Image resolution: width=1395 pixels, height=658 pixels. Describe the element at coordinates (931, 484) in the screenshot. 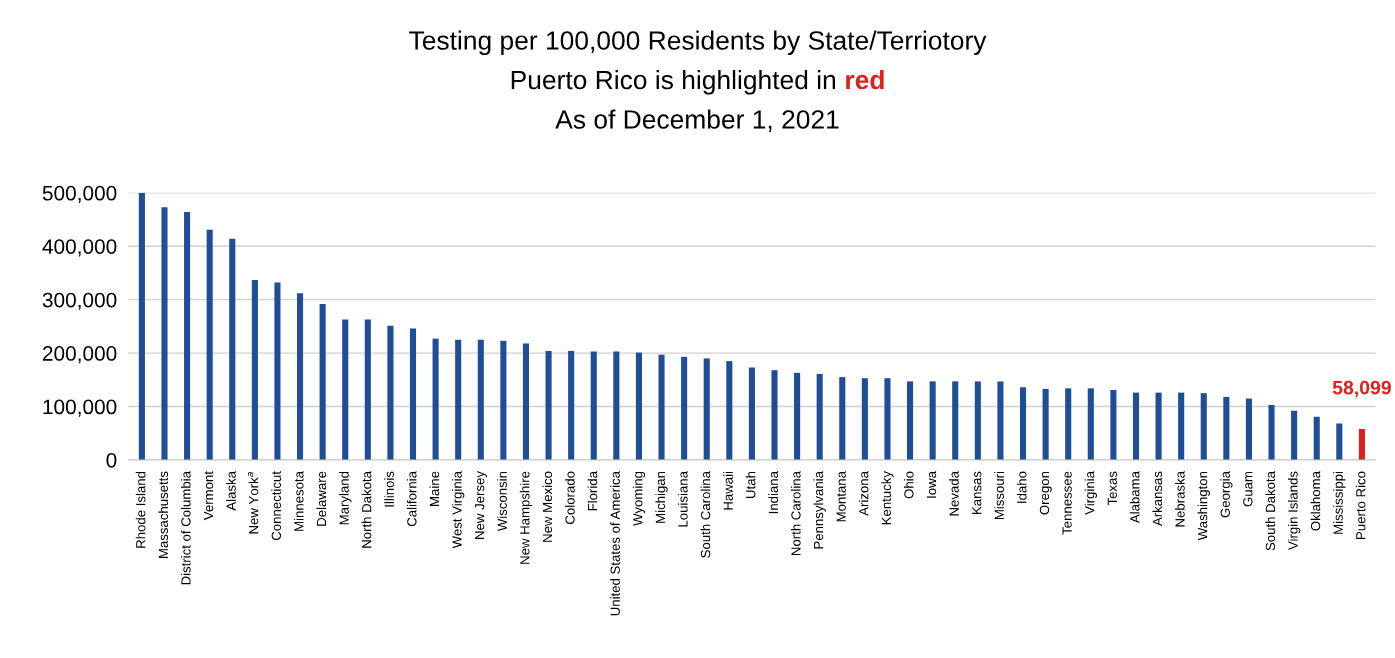

I see `x-tick-label: Iowa` at that location.